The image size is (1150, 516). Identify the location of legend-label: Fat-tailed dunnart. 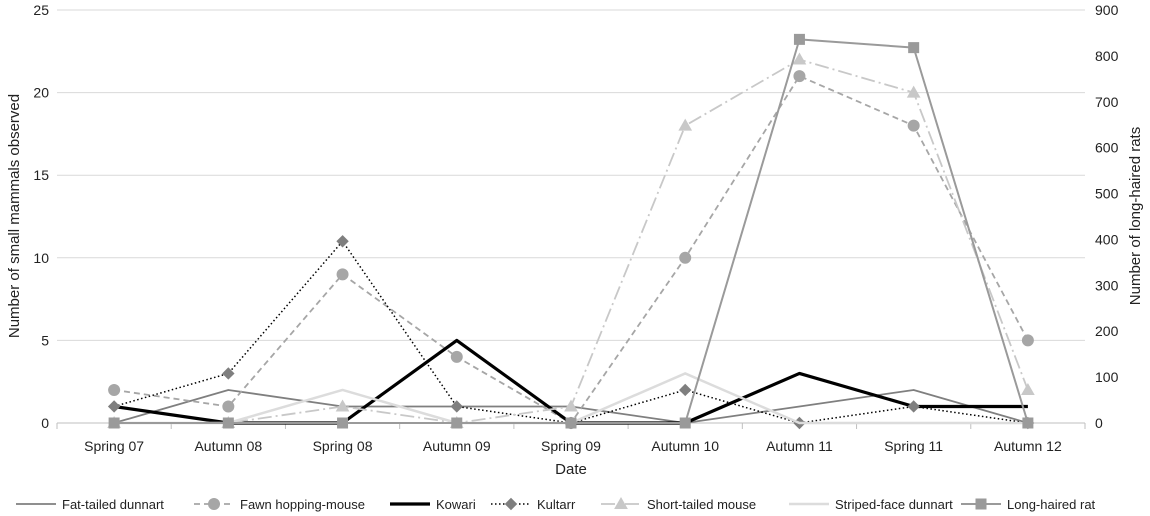
(113, 504).